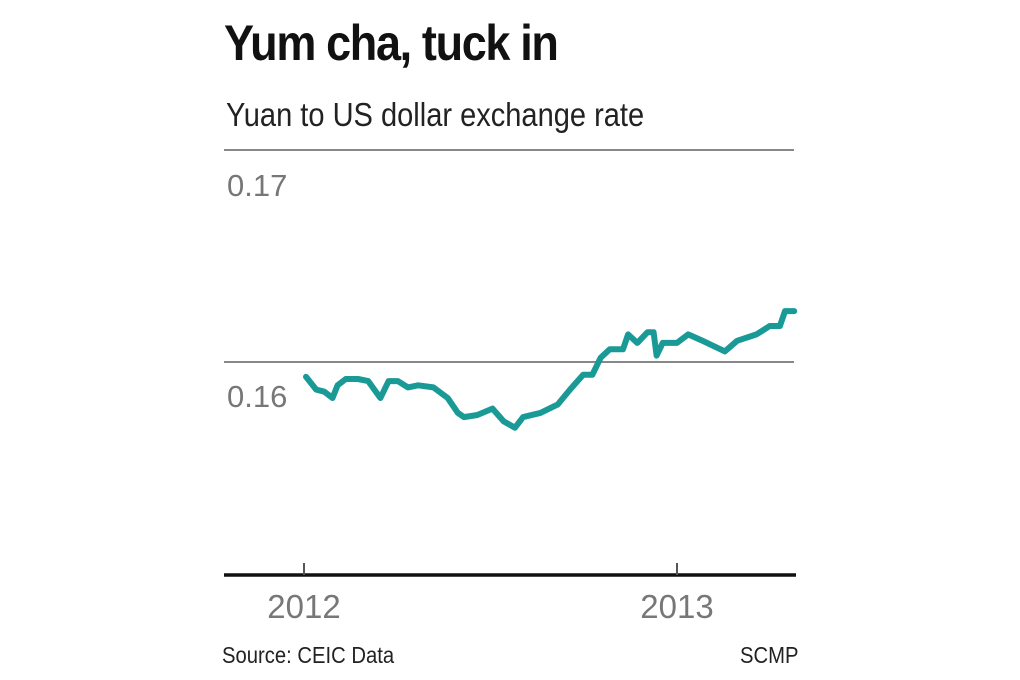  I want to click on source-note: Source: CEIC Data, so click(308, 655).